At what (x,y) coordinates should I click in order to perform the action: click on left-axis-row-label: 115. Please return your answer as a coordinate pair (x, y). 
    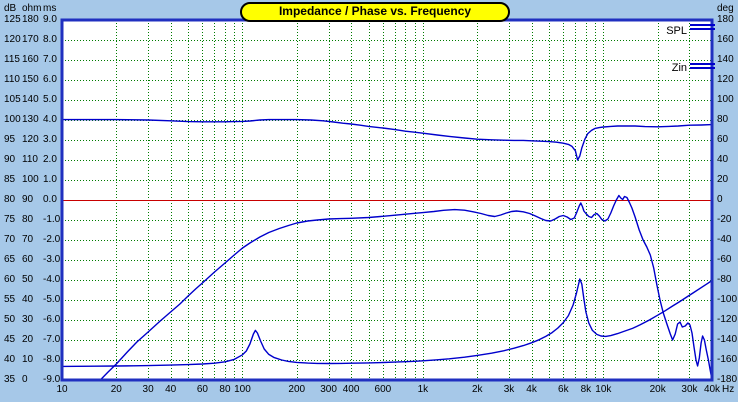
    Looking at the image, I should click on (12, 59).